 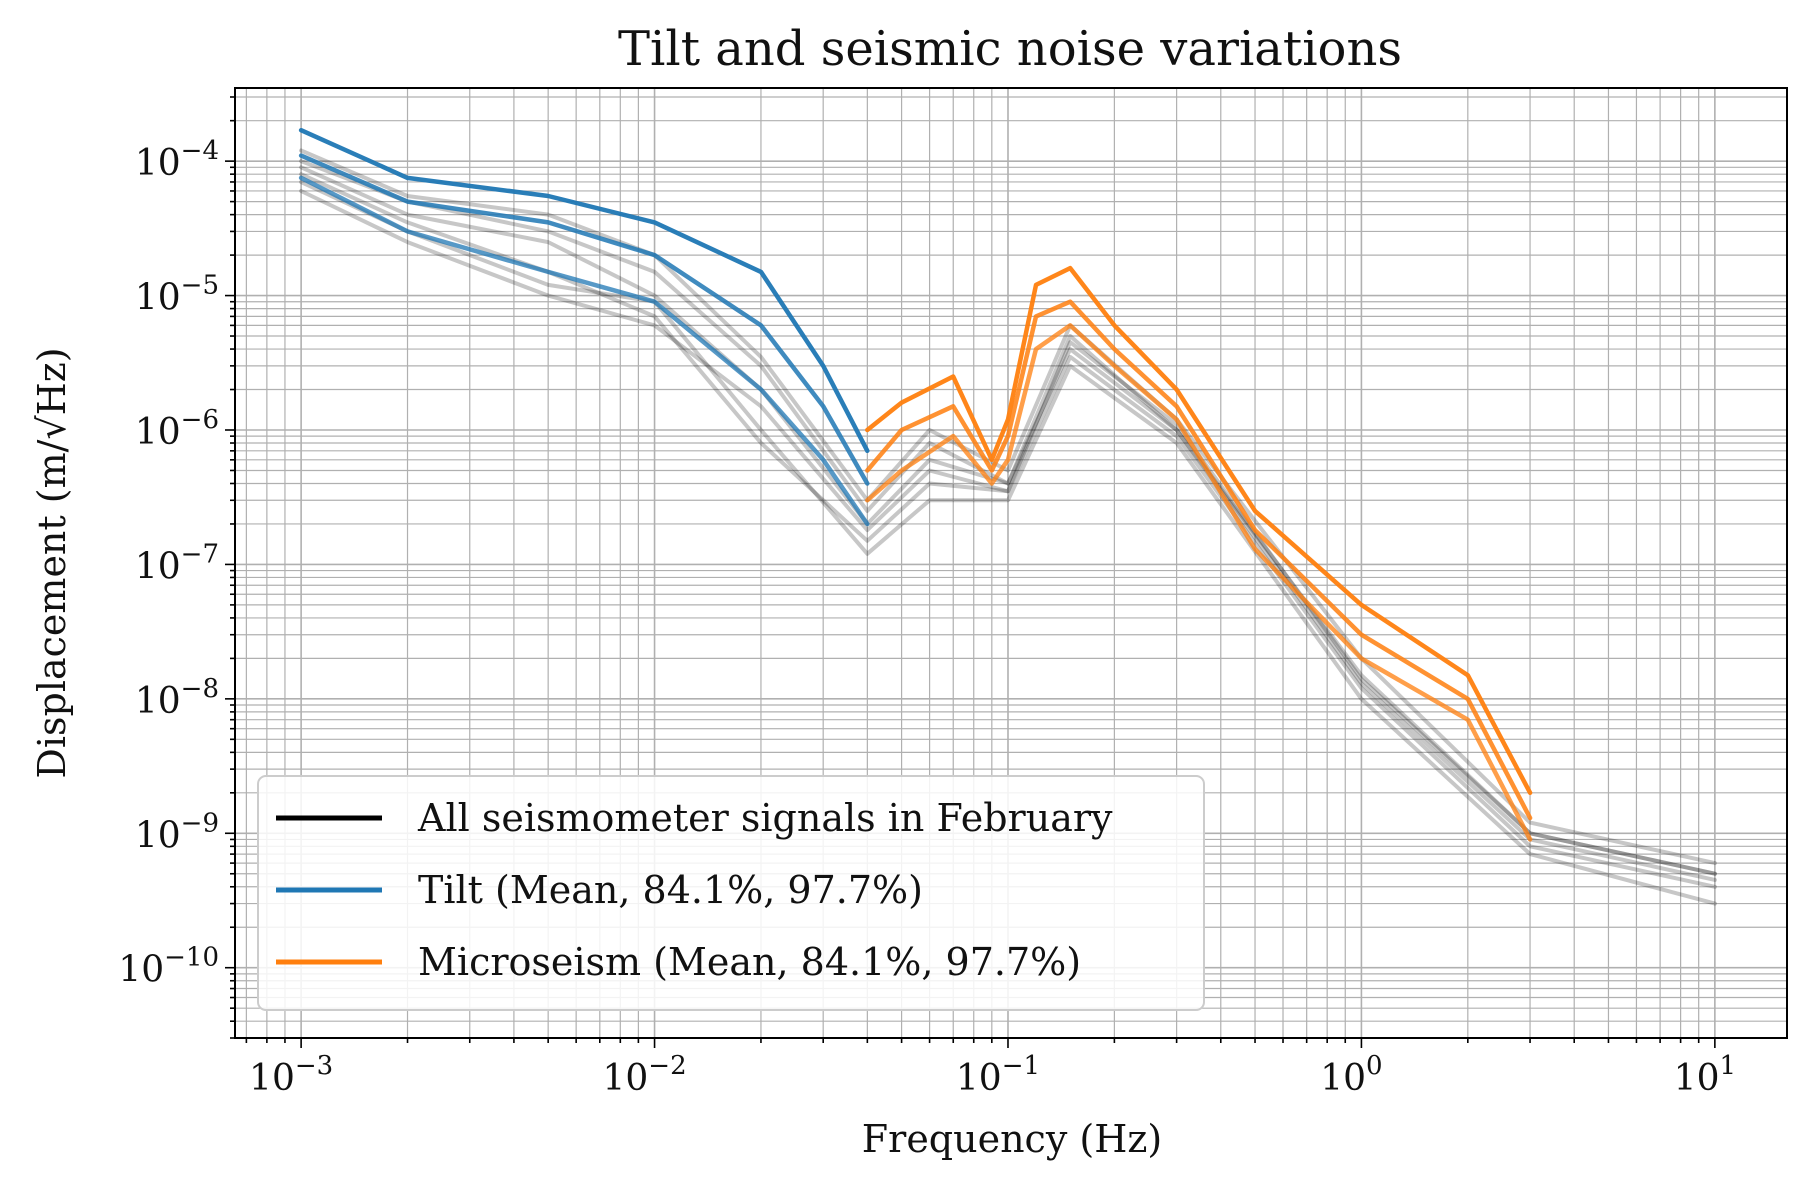 What do you see at coordinates (52, 562) in the screenshot?
I see `y-axis-label: Displacement (m/√Hz)` at bounding box center [52, 562].